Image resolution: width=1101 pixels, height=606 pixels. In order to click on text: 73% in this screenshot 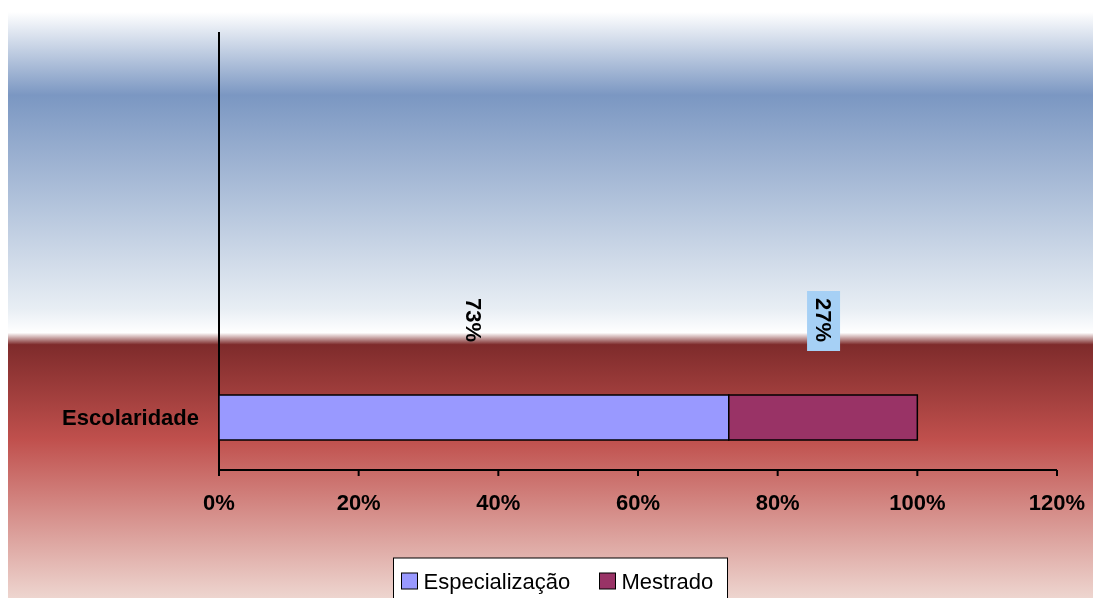, I will do `click(474, 320)`.